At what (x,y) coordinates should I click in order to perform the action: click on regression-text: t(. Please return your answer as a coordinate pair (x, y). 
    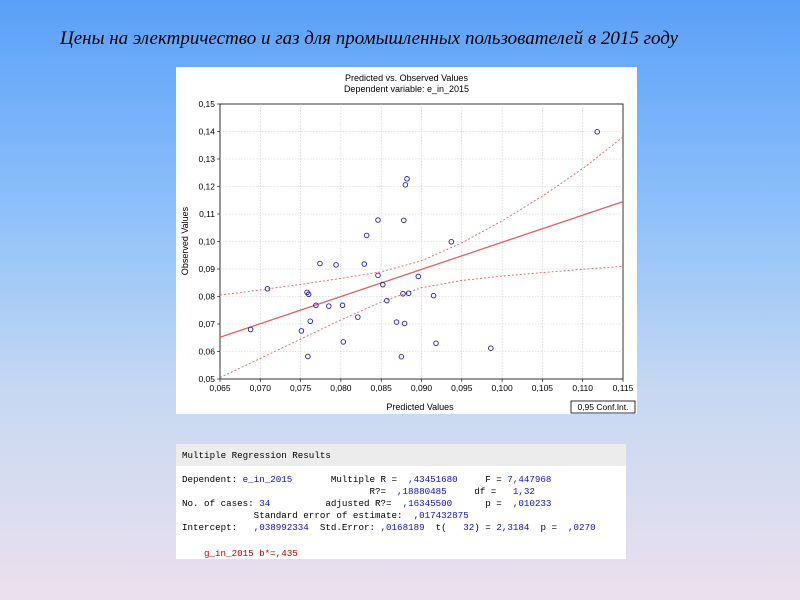
    Looking at the image, I should click on (444, 527).